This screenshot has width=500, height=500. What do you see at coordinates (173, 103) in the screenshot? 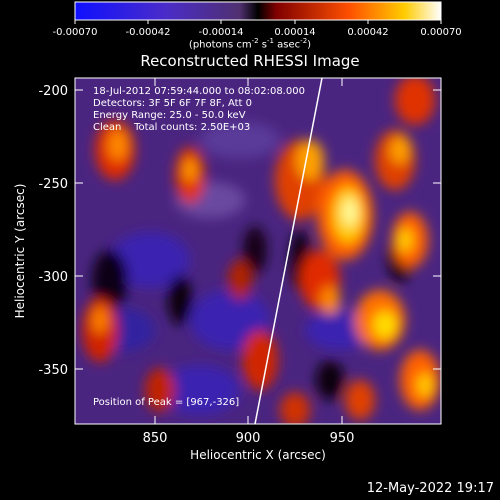
I see `annotation-detectors: Detectors: 3F 5F 6F 7F 8F, Att 0` at bounding box center [173, 103].